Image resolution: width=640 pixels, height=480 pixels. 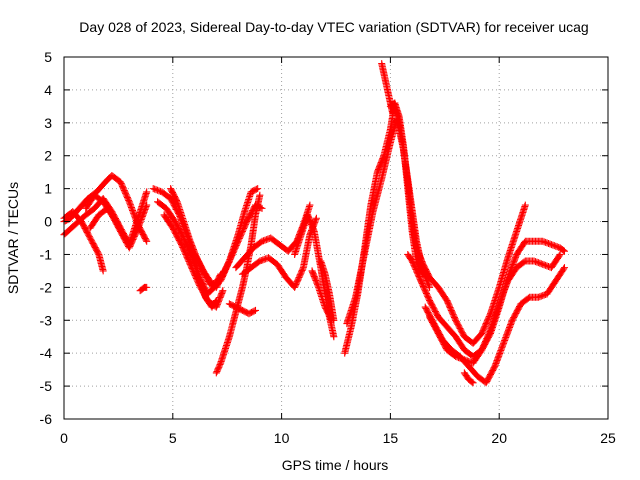 What do you see at coordinates (499, 438) in the screenshot?
I see `x-tick-label: 20` at bounding box center [499, 438].